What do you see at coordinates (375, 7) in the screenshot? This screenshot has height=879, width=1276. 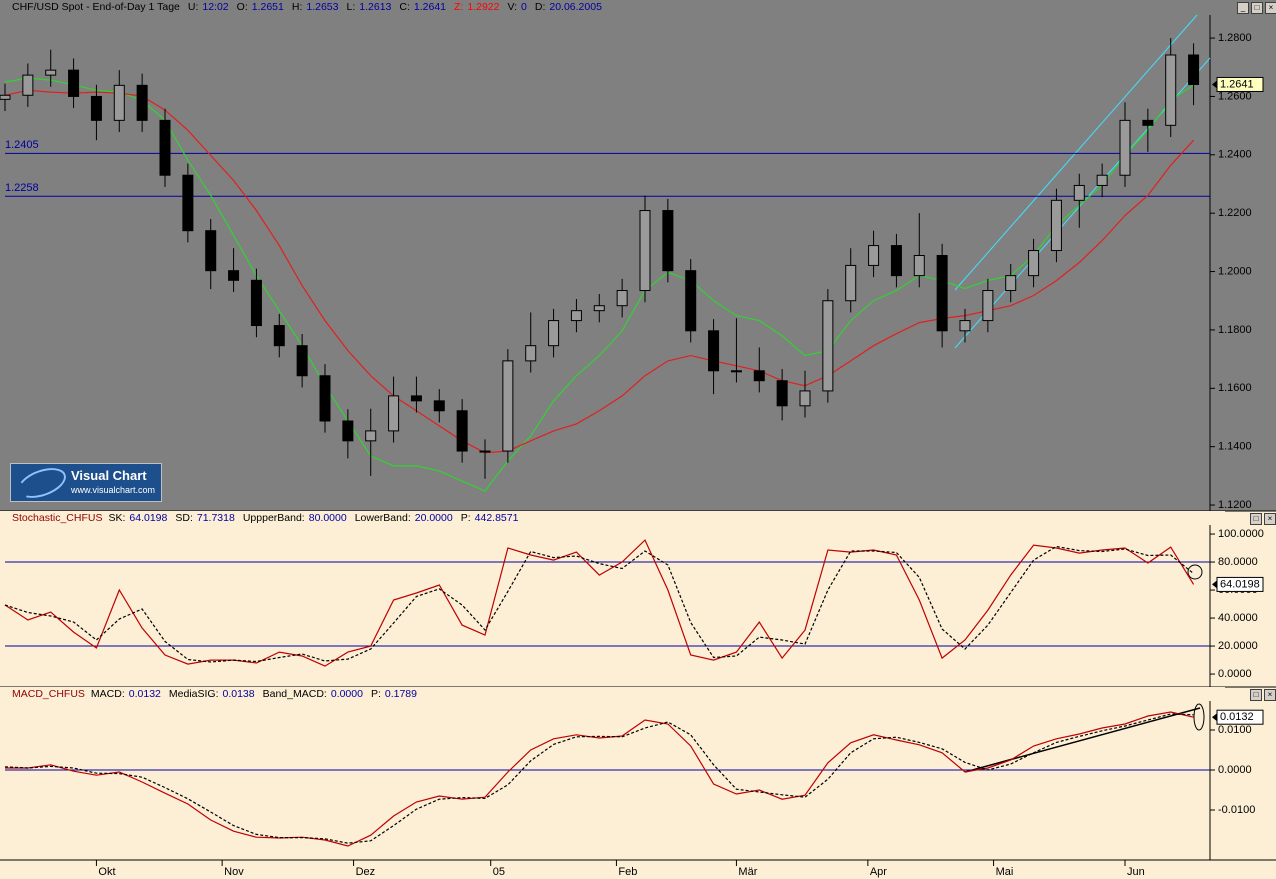 I see `info-value: 1.2613` at bounding box center [375, 7].